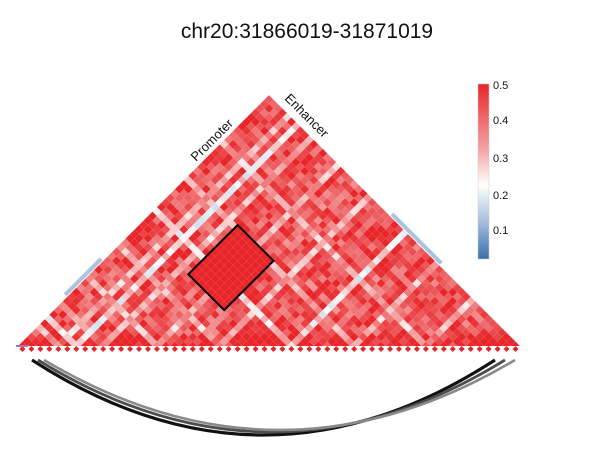 Image resolution: width=614 pixels, height=458 pixels. Describe the element at coordinates (500, 196) in the screenshot. I see `colorbar-tick: 0.2` at that location.